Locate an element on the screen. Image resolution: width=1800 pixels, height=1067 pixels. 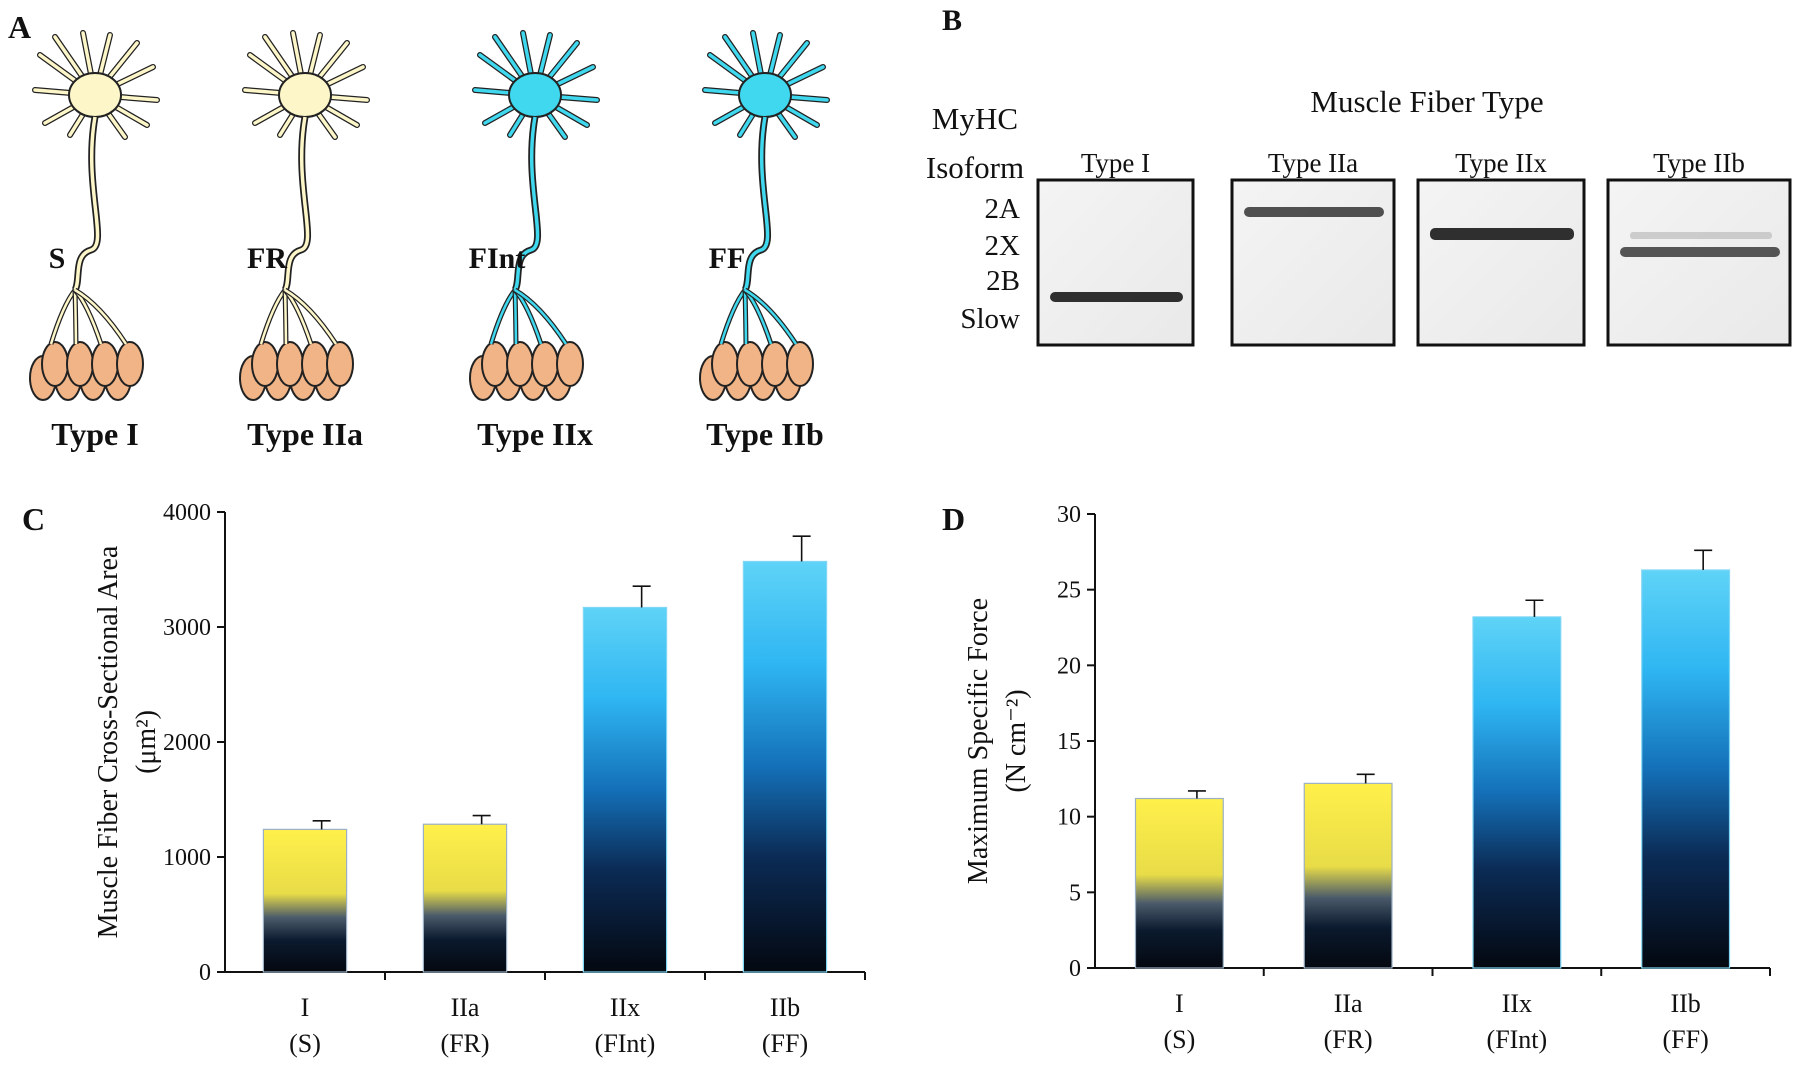
isoform-row-label: 2X is located at coordinates (1003, 246).